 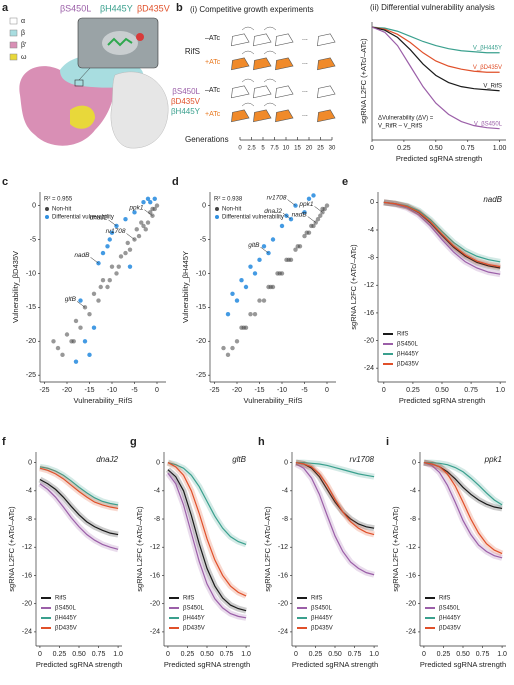 What do you see at coordinates (444, 599) in the screenshot?
I see `legend-label: RifS` at bounding box center [444, 599].